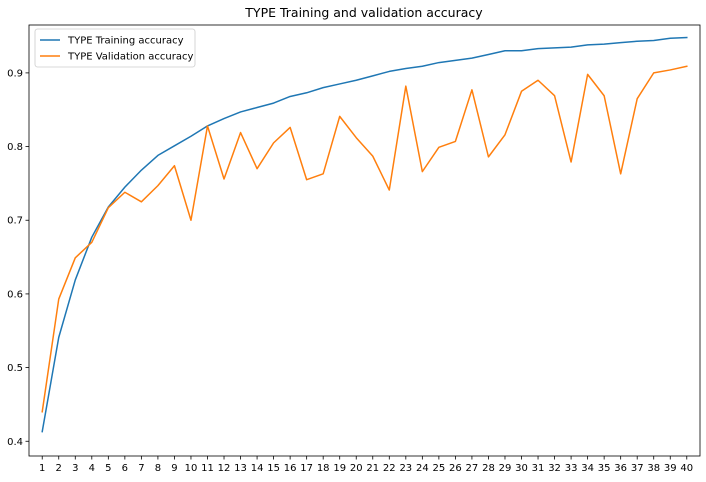 This screenshot has height=482, width=706. Describe the element at coordinates (620, 468) in the screenshot. I see `x-tick-label: 36` at that location.